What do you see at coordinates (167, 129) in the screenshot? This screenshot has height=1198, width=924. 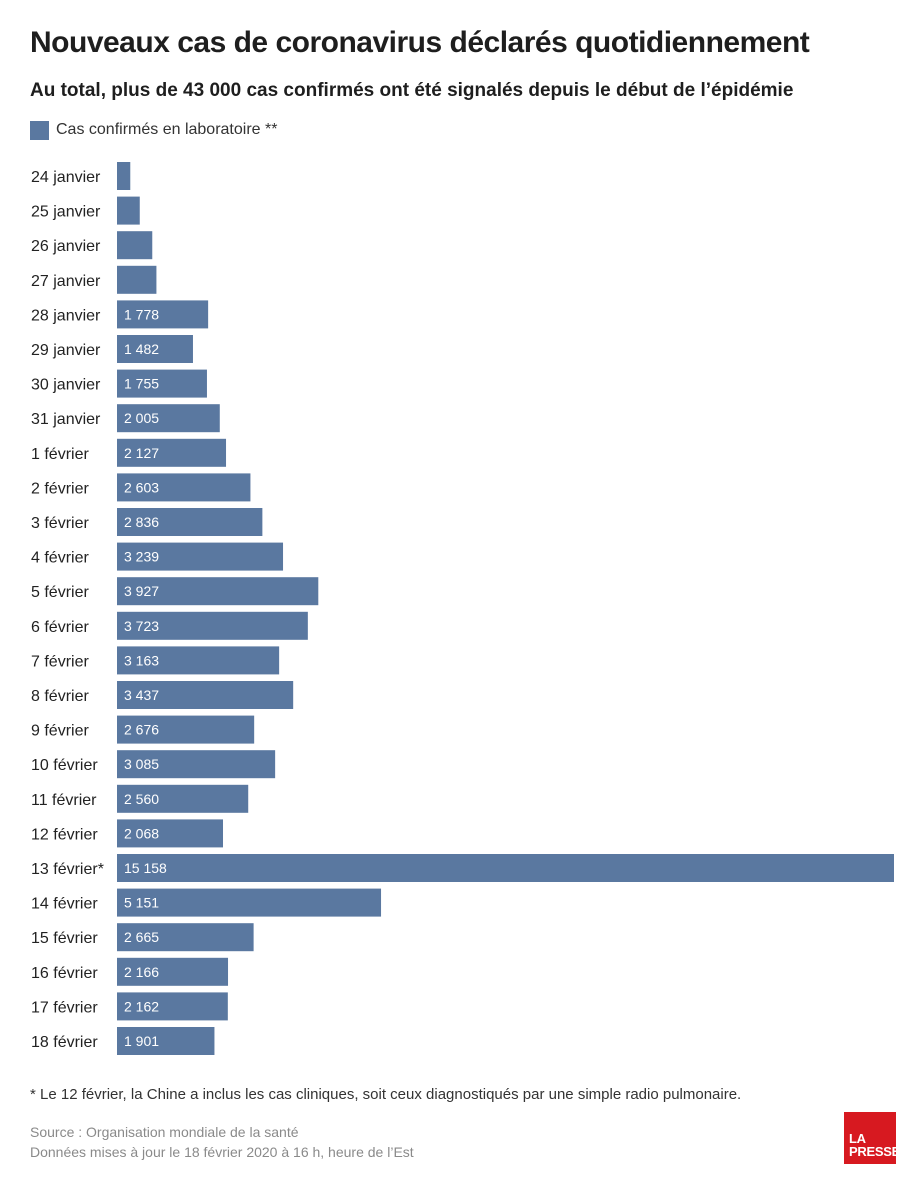 I see `legend-label: Cas confirmés en laboratoire **` at bounding box center [167, 129].